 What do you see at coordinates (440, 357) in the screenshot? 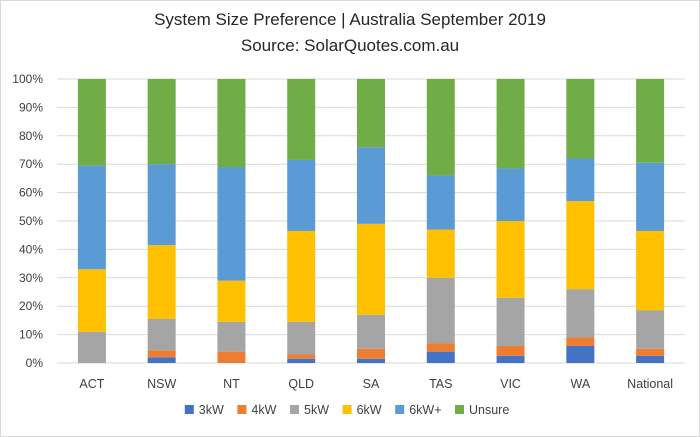
I see `bar-3kw-tas` at bounding box center [440, 357].